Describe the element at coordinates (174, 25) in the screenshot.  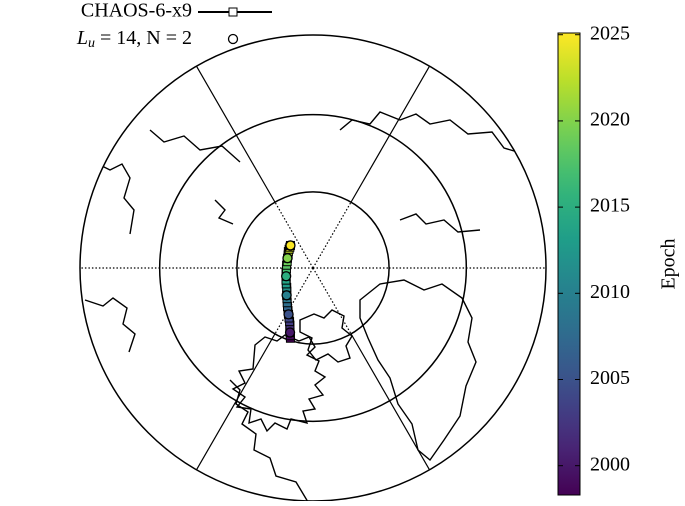
I see `legend: CHAOS-6-x9 Lu = 14, N = 2` at that location.